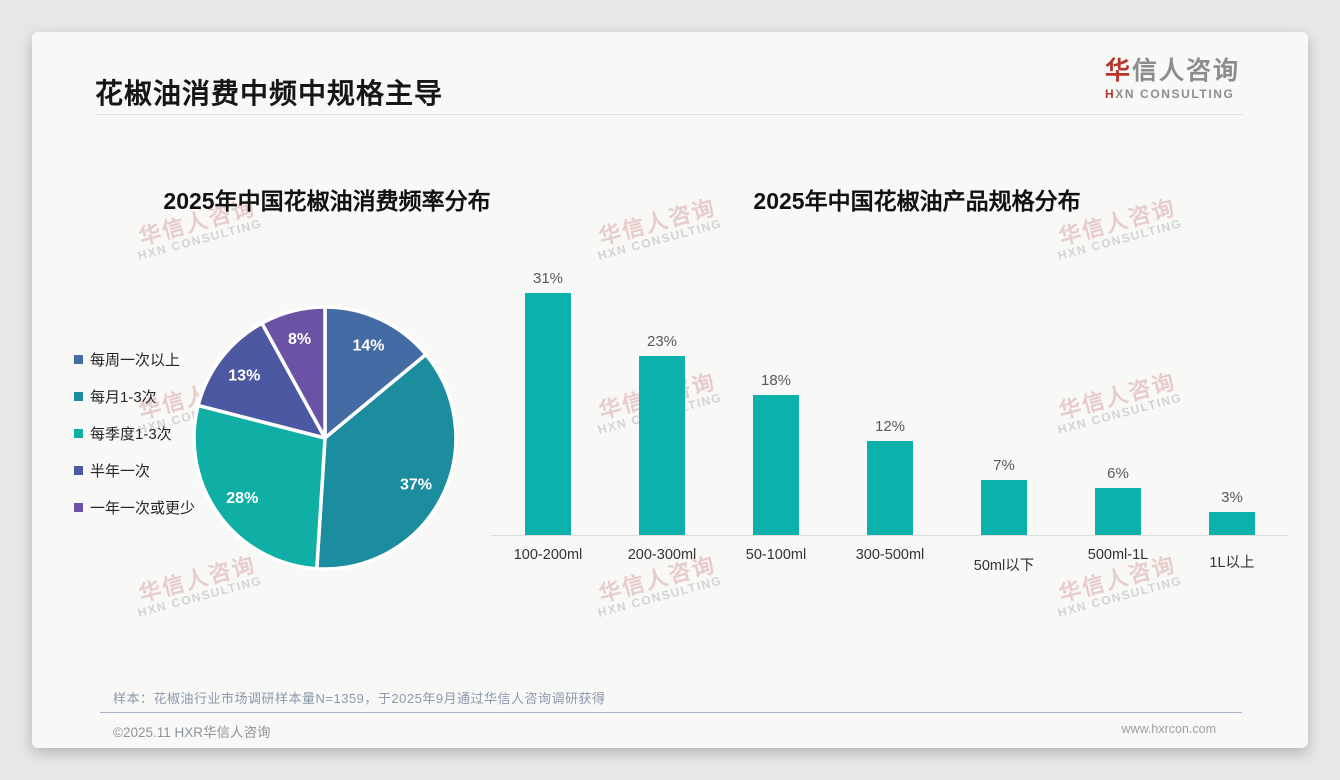 This screenshot has height=780, width=1340. I want to click on legend-item: 每月1-3次, so click(134, 396).